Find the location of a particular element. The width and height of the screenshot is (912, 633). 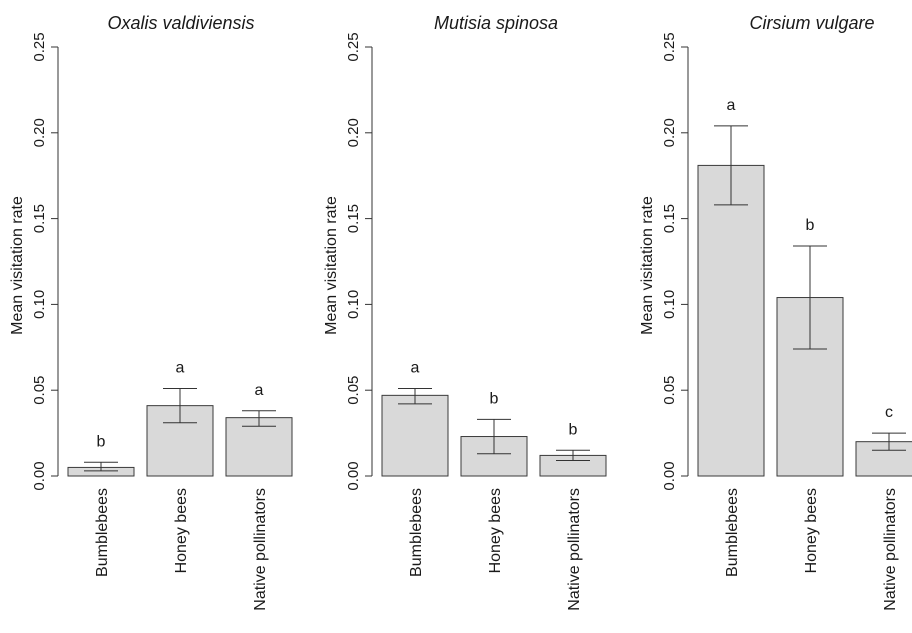

significance-letter-0-0: b is located at coordinates (101, 441).